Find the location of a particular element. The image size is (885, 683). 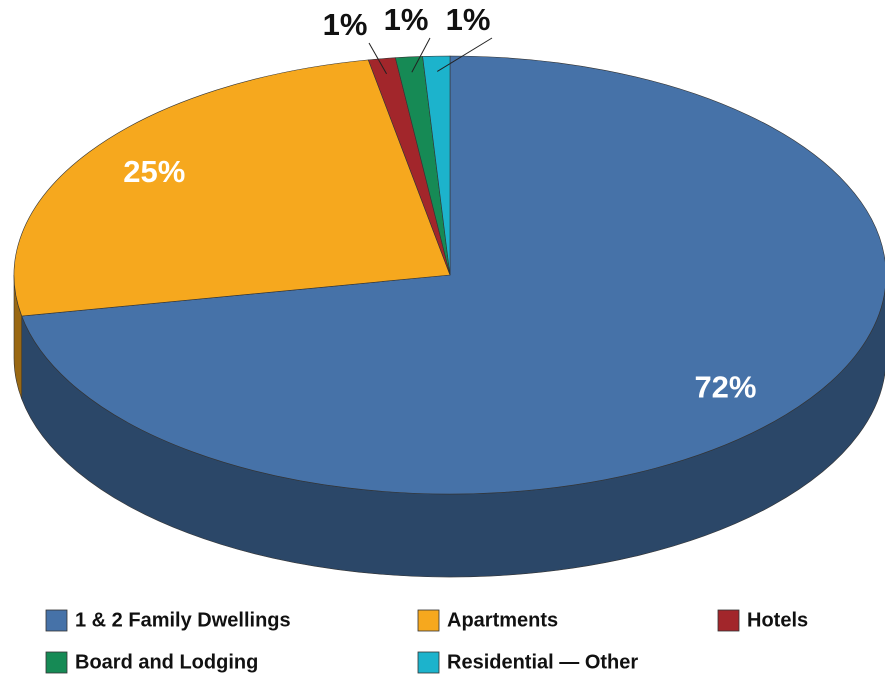

legend-label: 1 & 2 Family Dwellings is located at coordinates (183, 620).